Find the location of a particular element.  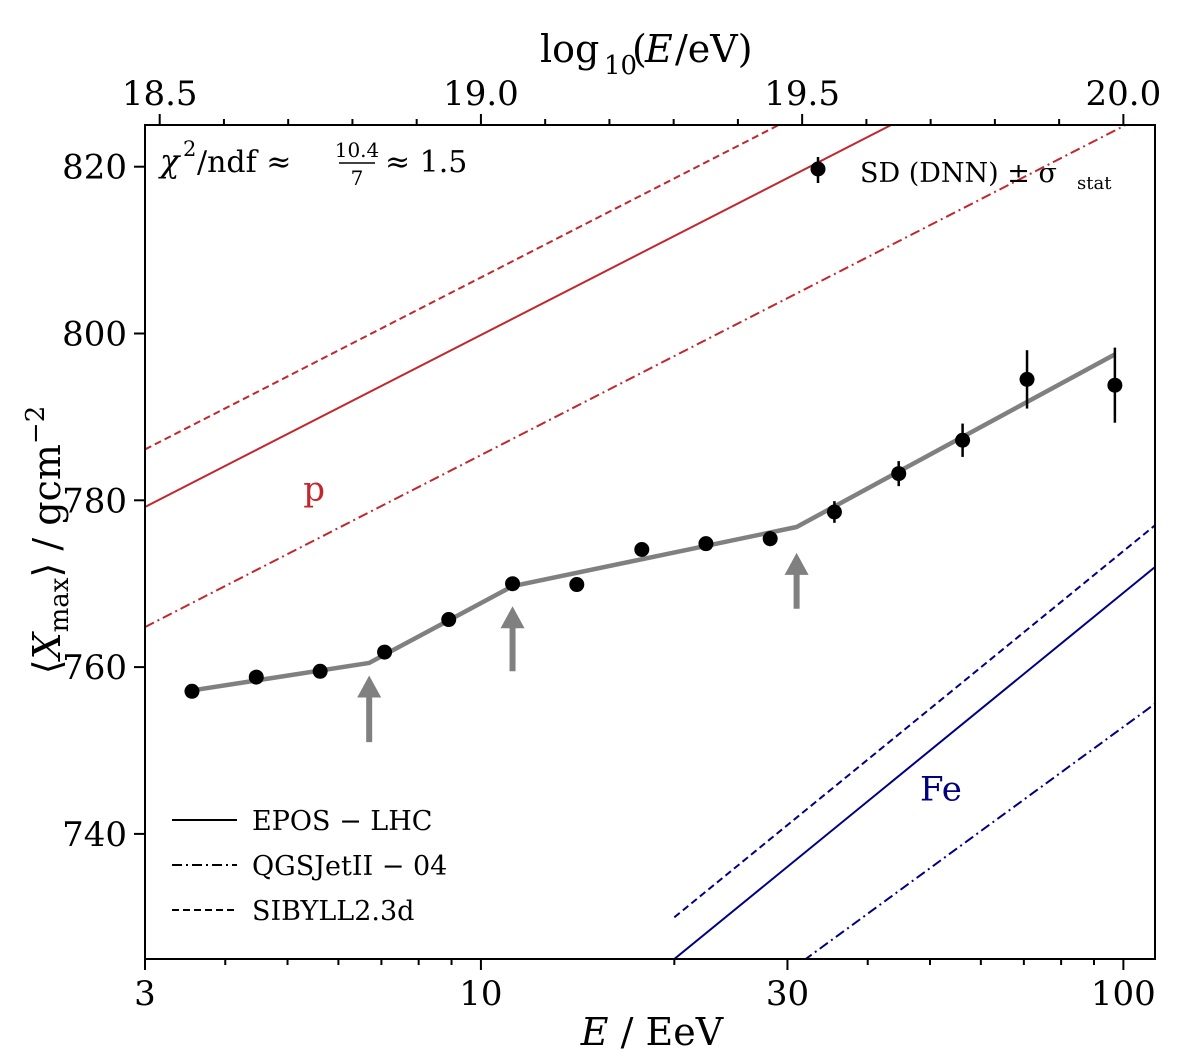

ylabel-sub: max is located at coordinates (60, 604).